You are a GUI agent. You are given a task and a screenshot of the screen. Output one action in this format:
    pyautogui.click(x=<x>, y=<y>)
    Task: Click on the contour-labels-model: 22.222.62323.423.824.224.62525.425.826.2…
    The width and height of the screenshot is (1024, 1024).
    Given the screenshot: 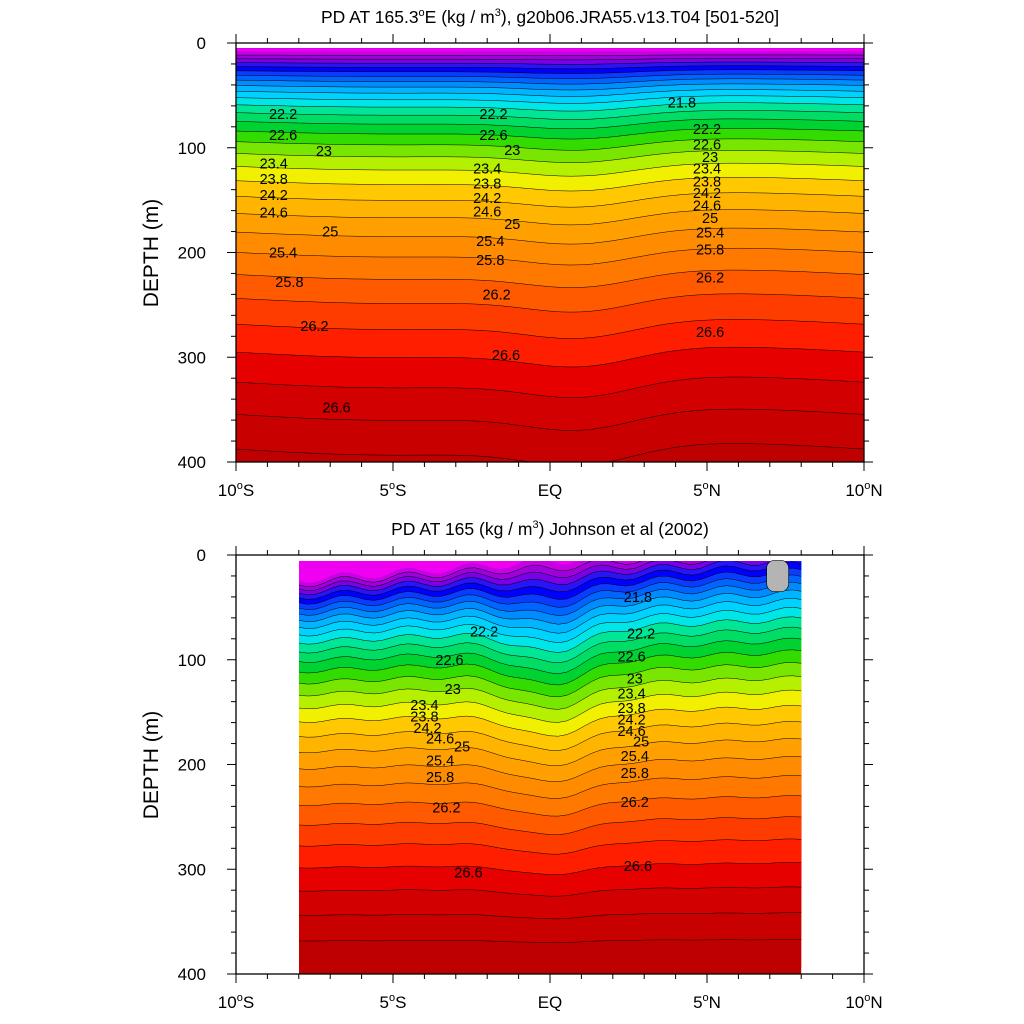 What is the action you would take?
    pyautogui.click(x=492, y=256)
    